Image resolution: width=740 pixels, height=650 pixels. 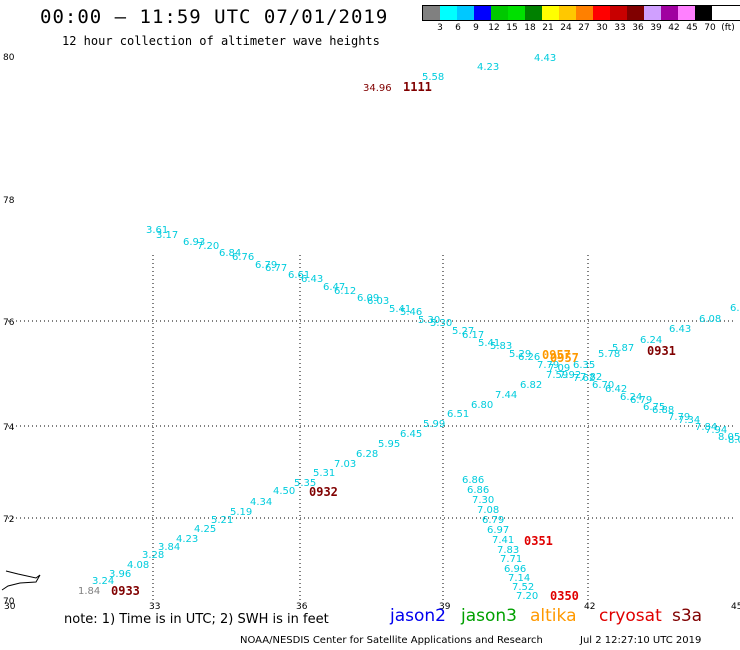 What do you see at coordinates (553, 616) in the screenshot?
I see `satellite-label-altika: altika` at bounding box center [553, 616].